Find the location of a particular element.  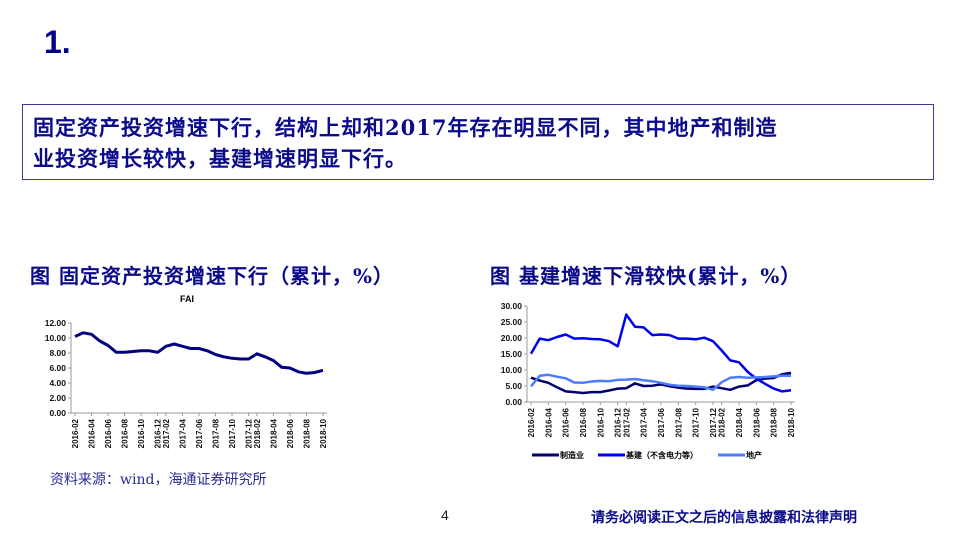

summary-line-1: 固定资产投资增速下行，结构上却和2017年存在明显不同，其中地产和制造 is located at coordinates (405, 127).